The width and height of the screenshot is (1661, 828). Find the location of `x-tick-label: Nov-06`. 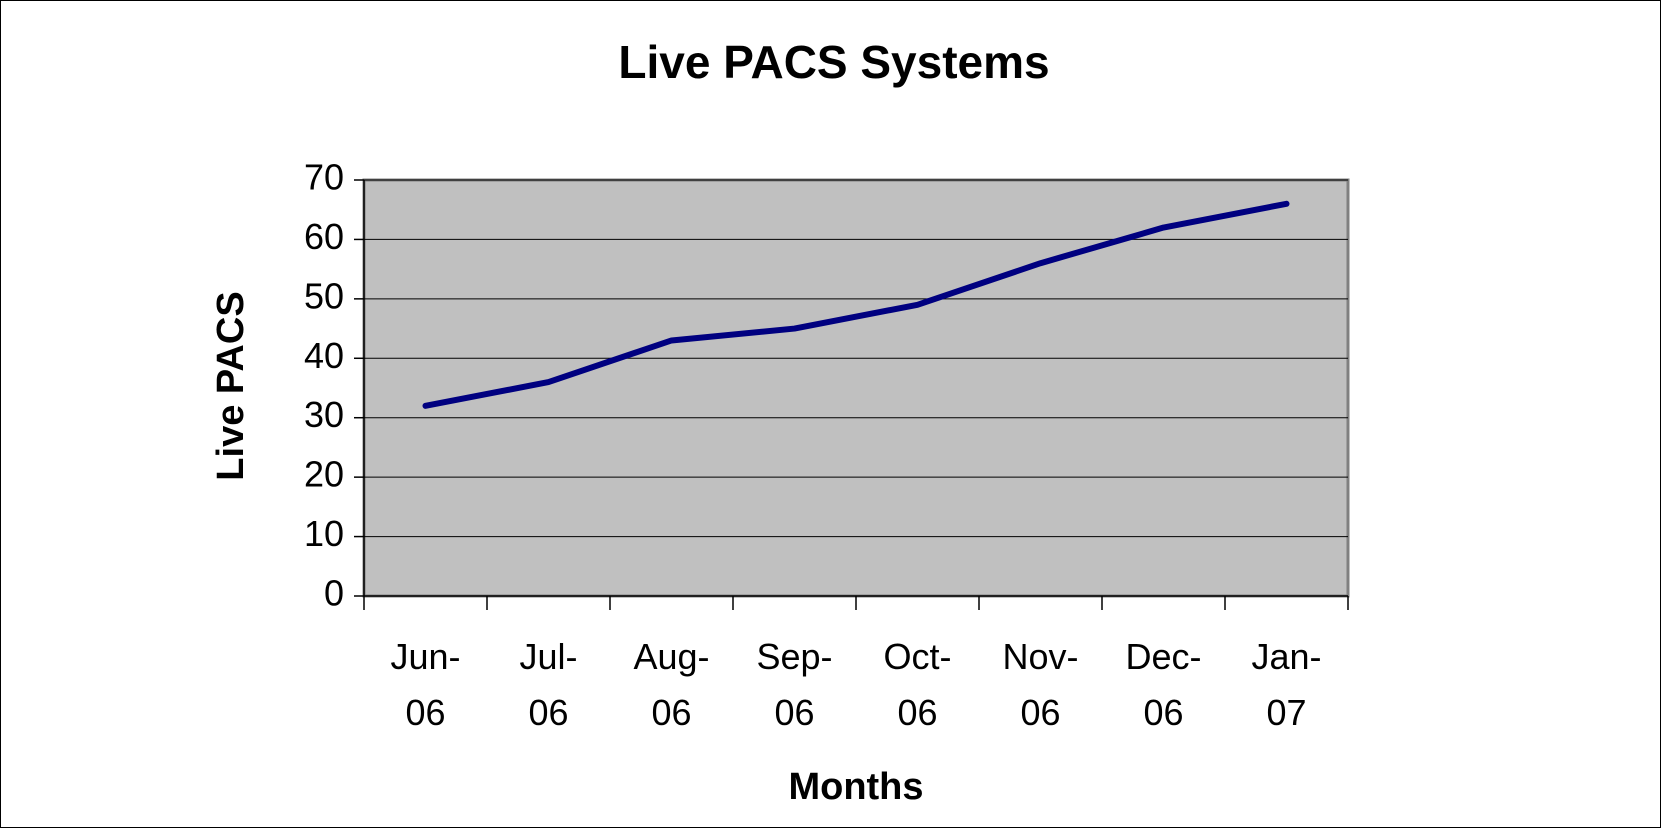

x-tick-label: Nov-06 is located at coordinates (1040, 684).